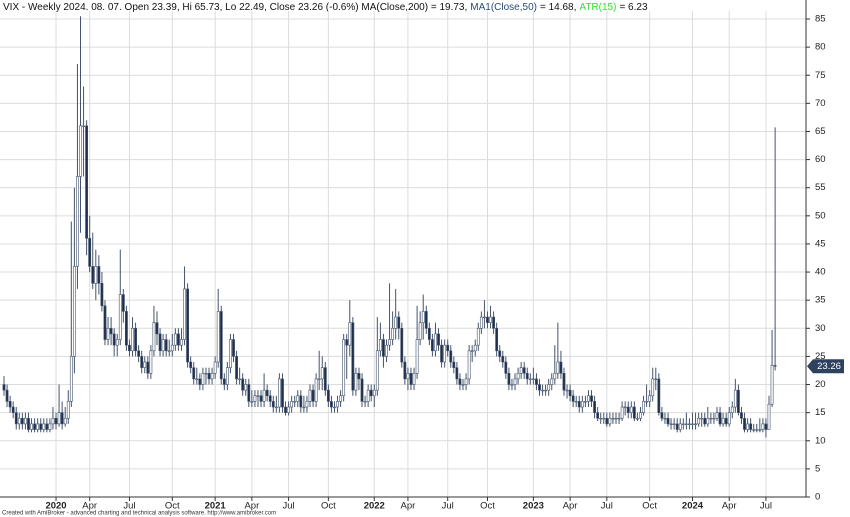  Describe the element at coordinates (820, 356) in the screenshot. I see `y-tick-label: 25` at that location.